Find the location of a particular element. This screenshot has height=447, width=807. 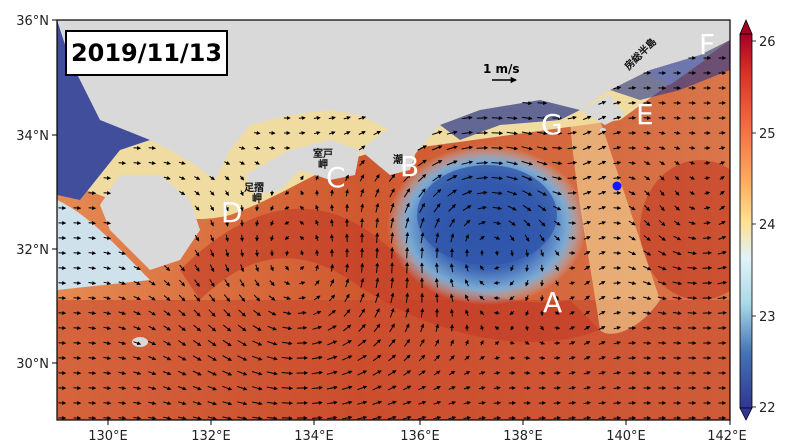

x-tick-label: 136°E is located at coordinates (420, 436).